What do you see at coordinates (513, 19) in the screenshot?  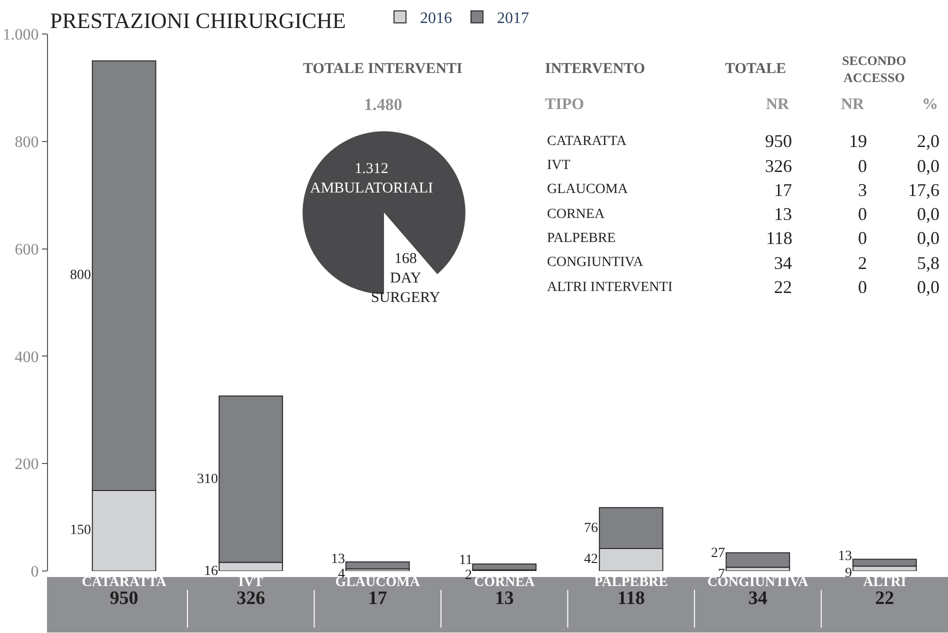 I see `legend-label: 2017` at bounding box center [513, 19].